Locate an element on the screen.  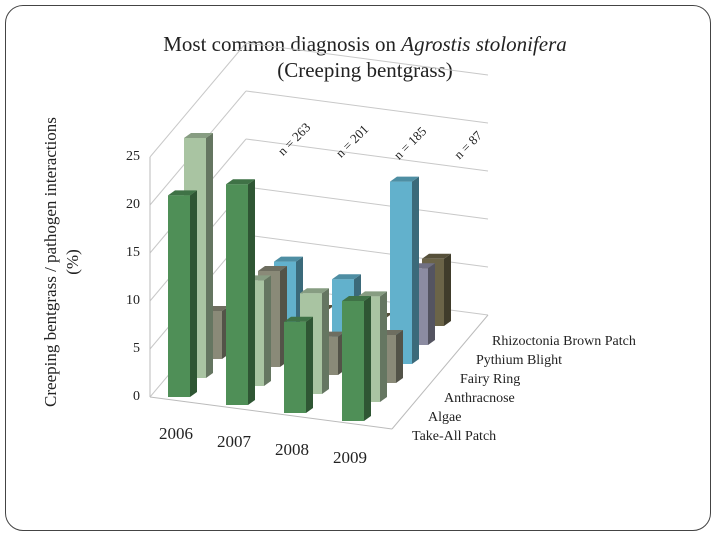
y-tick-label: 20 is located at coordinates (133, 204).